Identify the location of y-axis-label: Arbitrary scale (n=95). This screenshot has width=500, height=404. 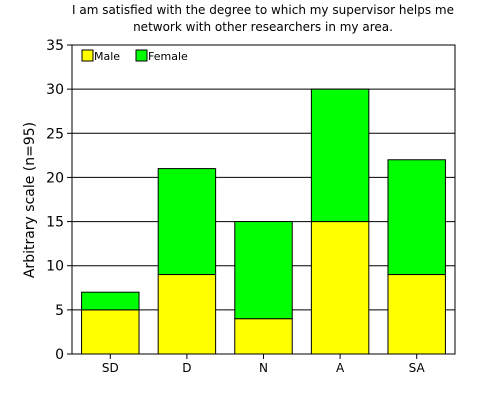
(30, 200).